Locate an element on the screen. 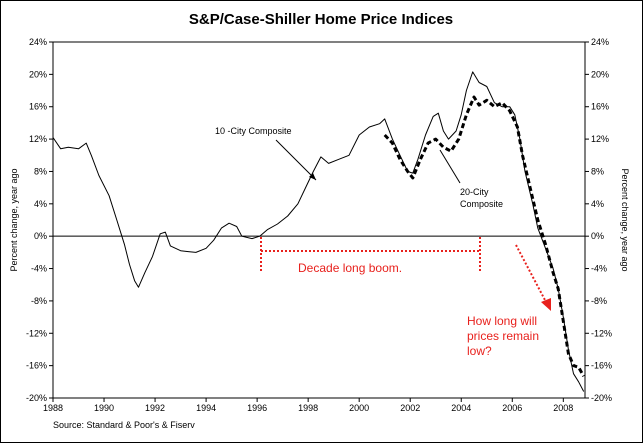 The height and width of the screenshot is (448, 643). y-tick-label: 12% is located at coordinates (38, 139).